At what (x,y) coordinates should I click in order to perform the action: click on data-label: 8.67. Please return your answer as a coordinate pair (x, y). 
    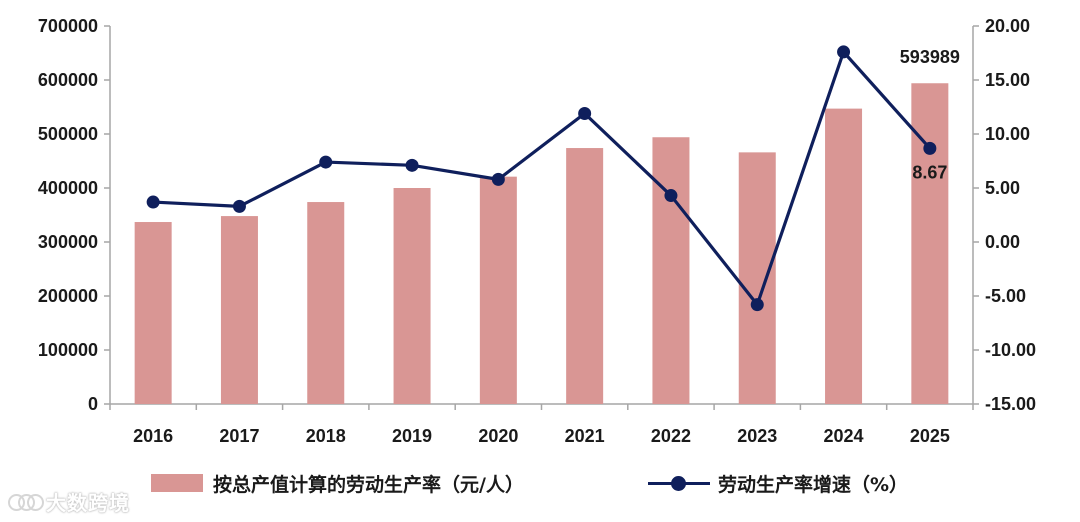
    Looking at the image, I should click on (929, 172).